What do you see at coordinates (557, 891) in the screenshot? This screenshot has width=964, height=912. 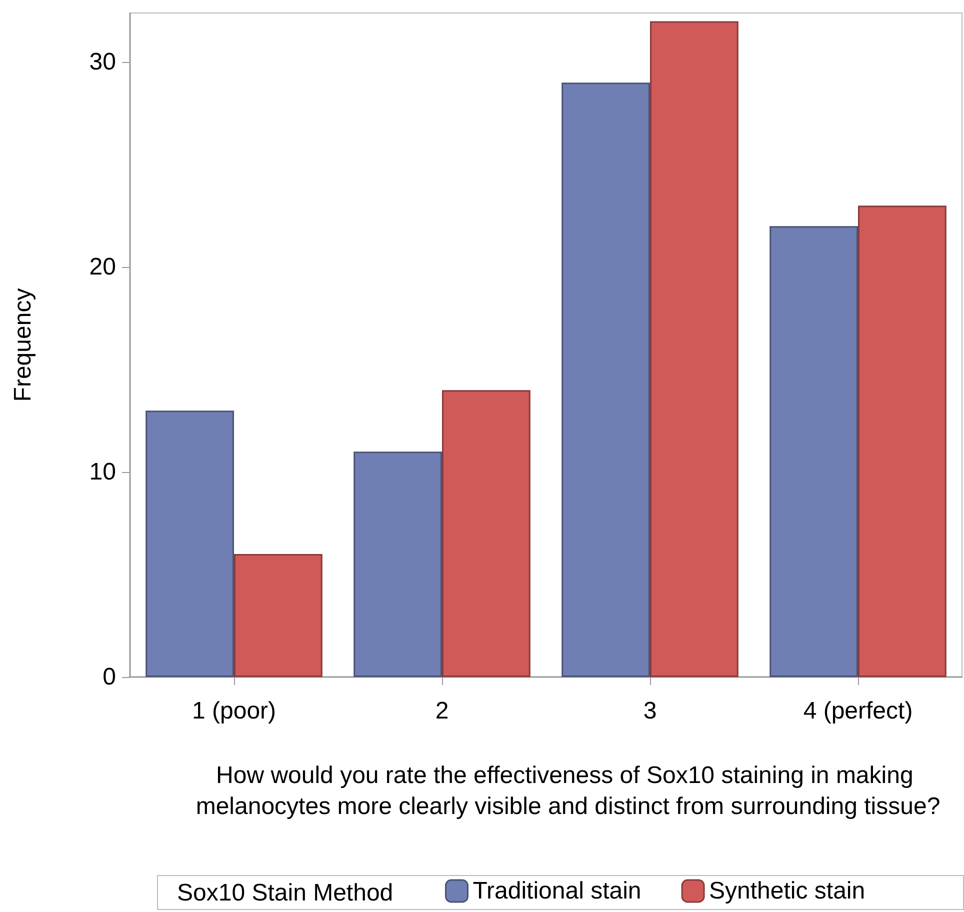 I see `legend-label: Traditional stain` at bounding box center [557, 891].